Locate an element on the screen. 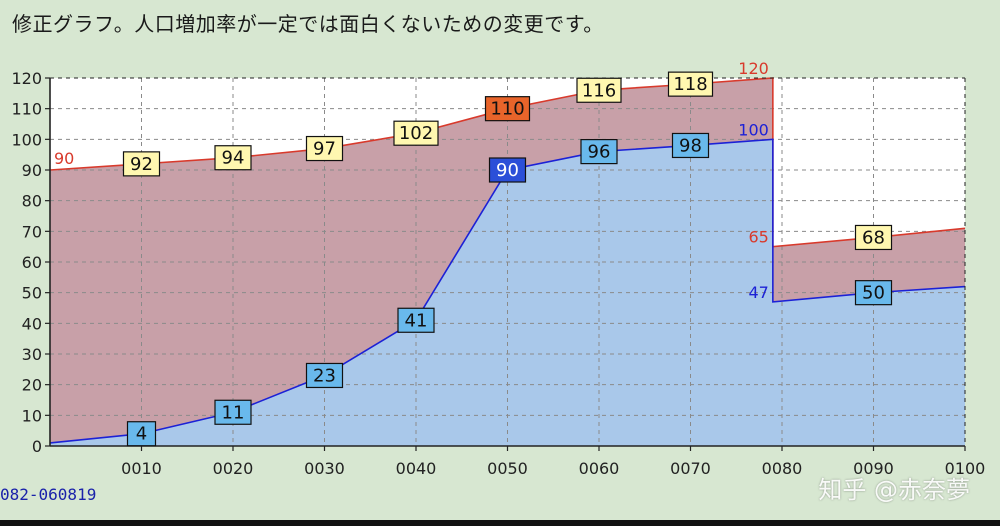 The image size is (1000, 526). x-tick-label: 0020 is located at coordinates (233, 468).